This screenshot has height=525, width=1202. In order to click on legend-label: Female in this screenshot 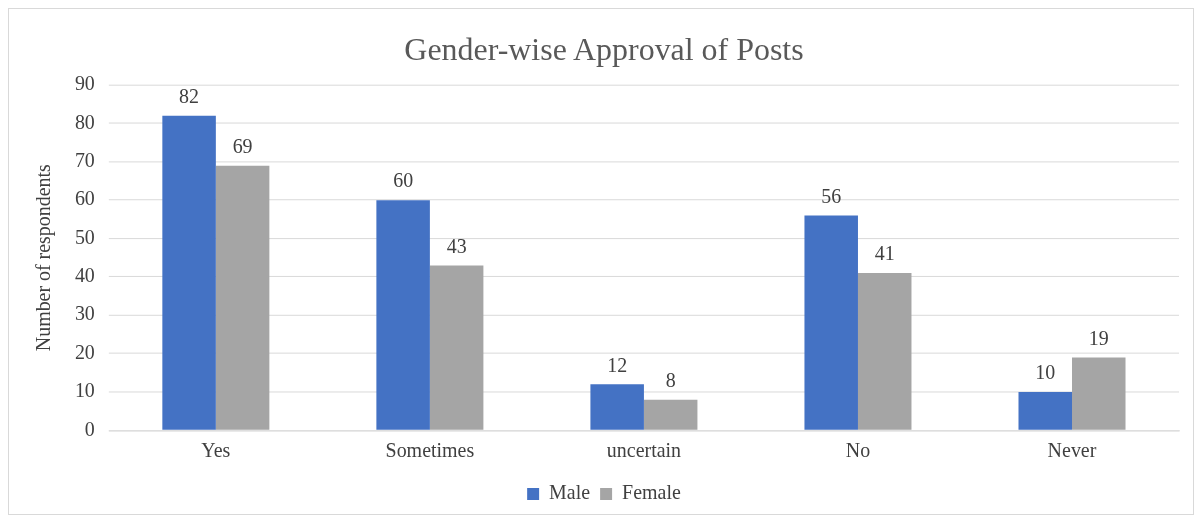, I will do `click(651, 492)`.